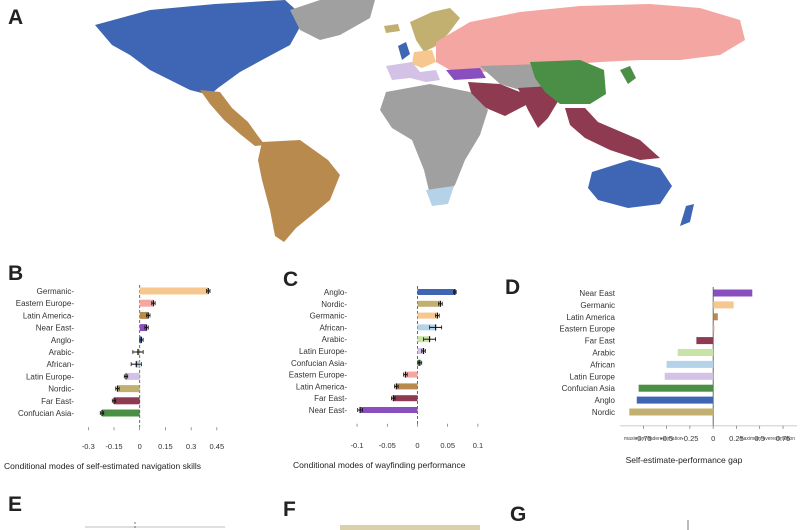  Describe the element at coordinates (628, 75) in the screenshot. I see `region-japan` at that location.